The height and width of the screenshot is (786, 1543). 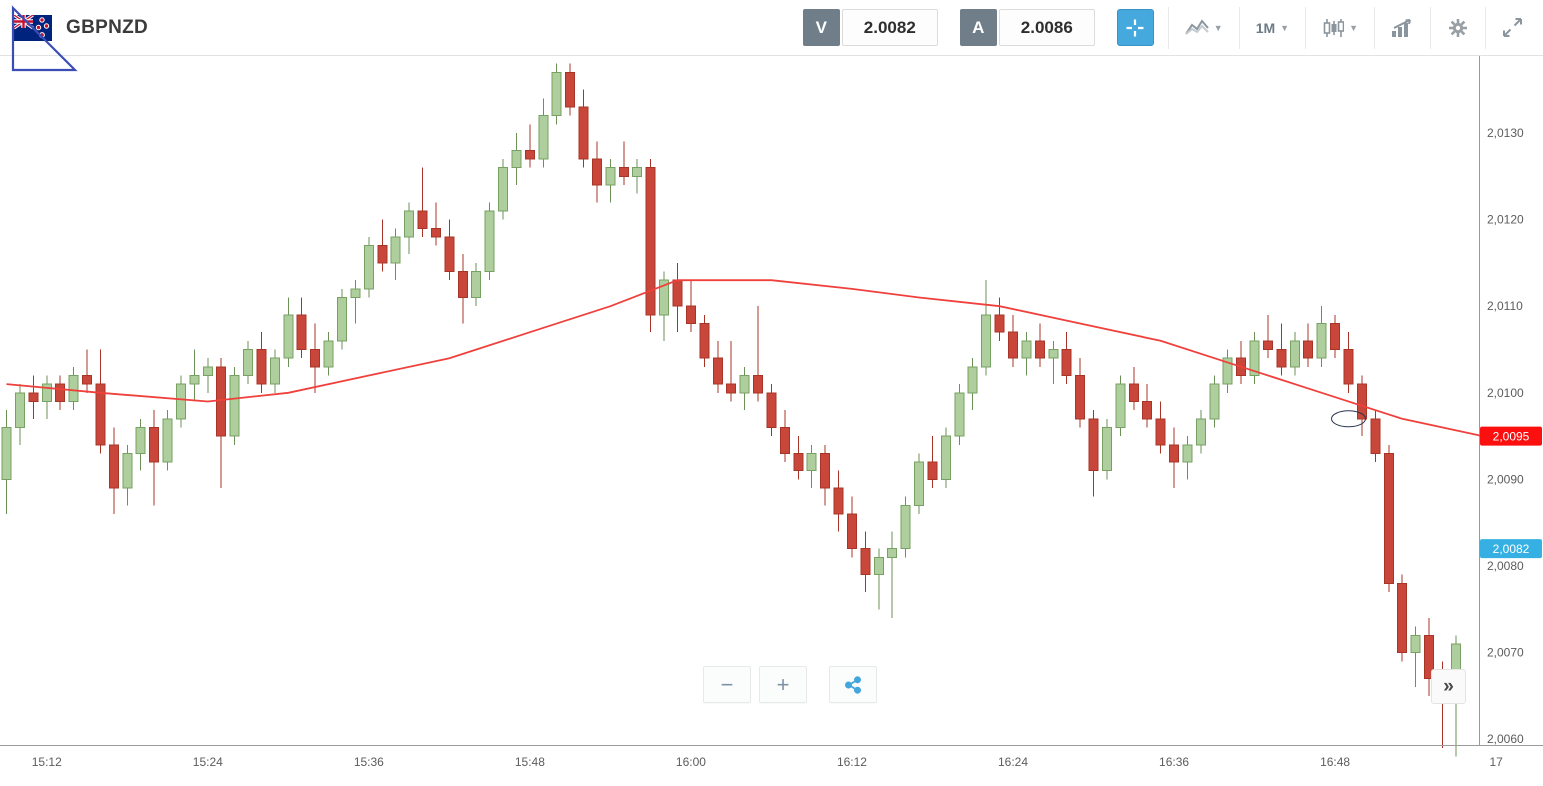 I want to click on candle-style-dropdown: ▼, so click(x=1340, y=28).